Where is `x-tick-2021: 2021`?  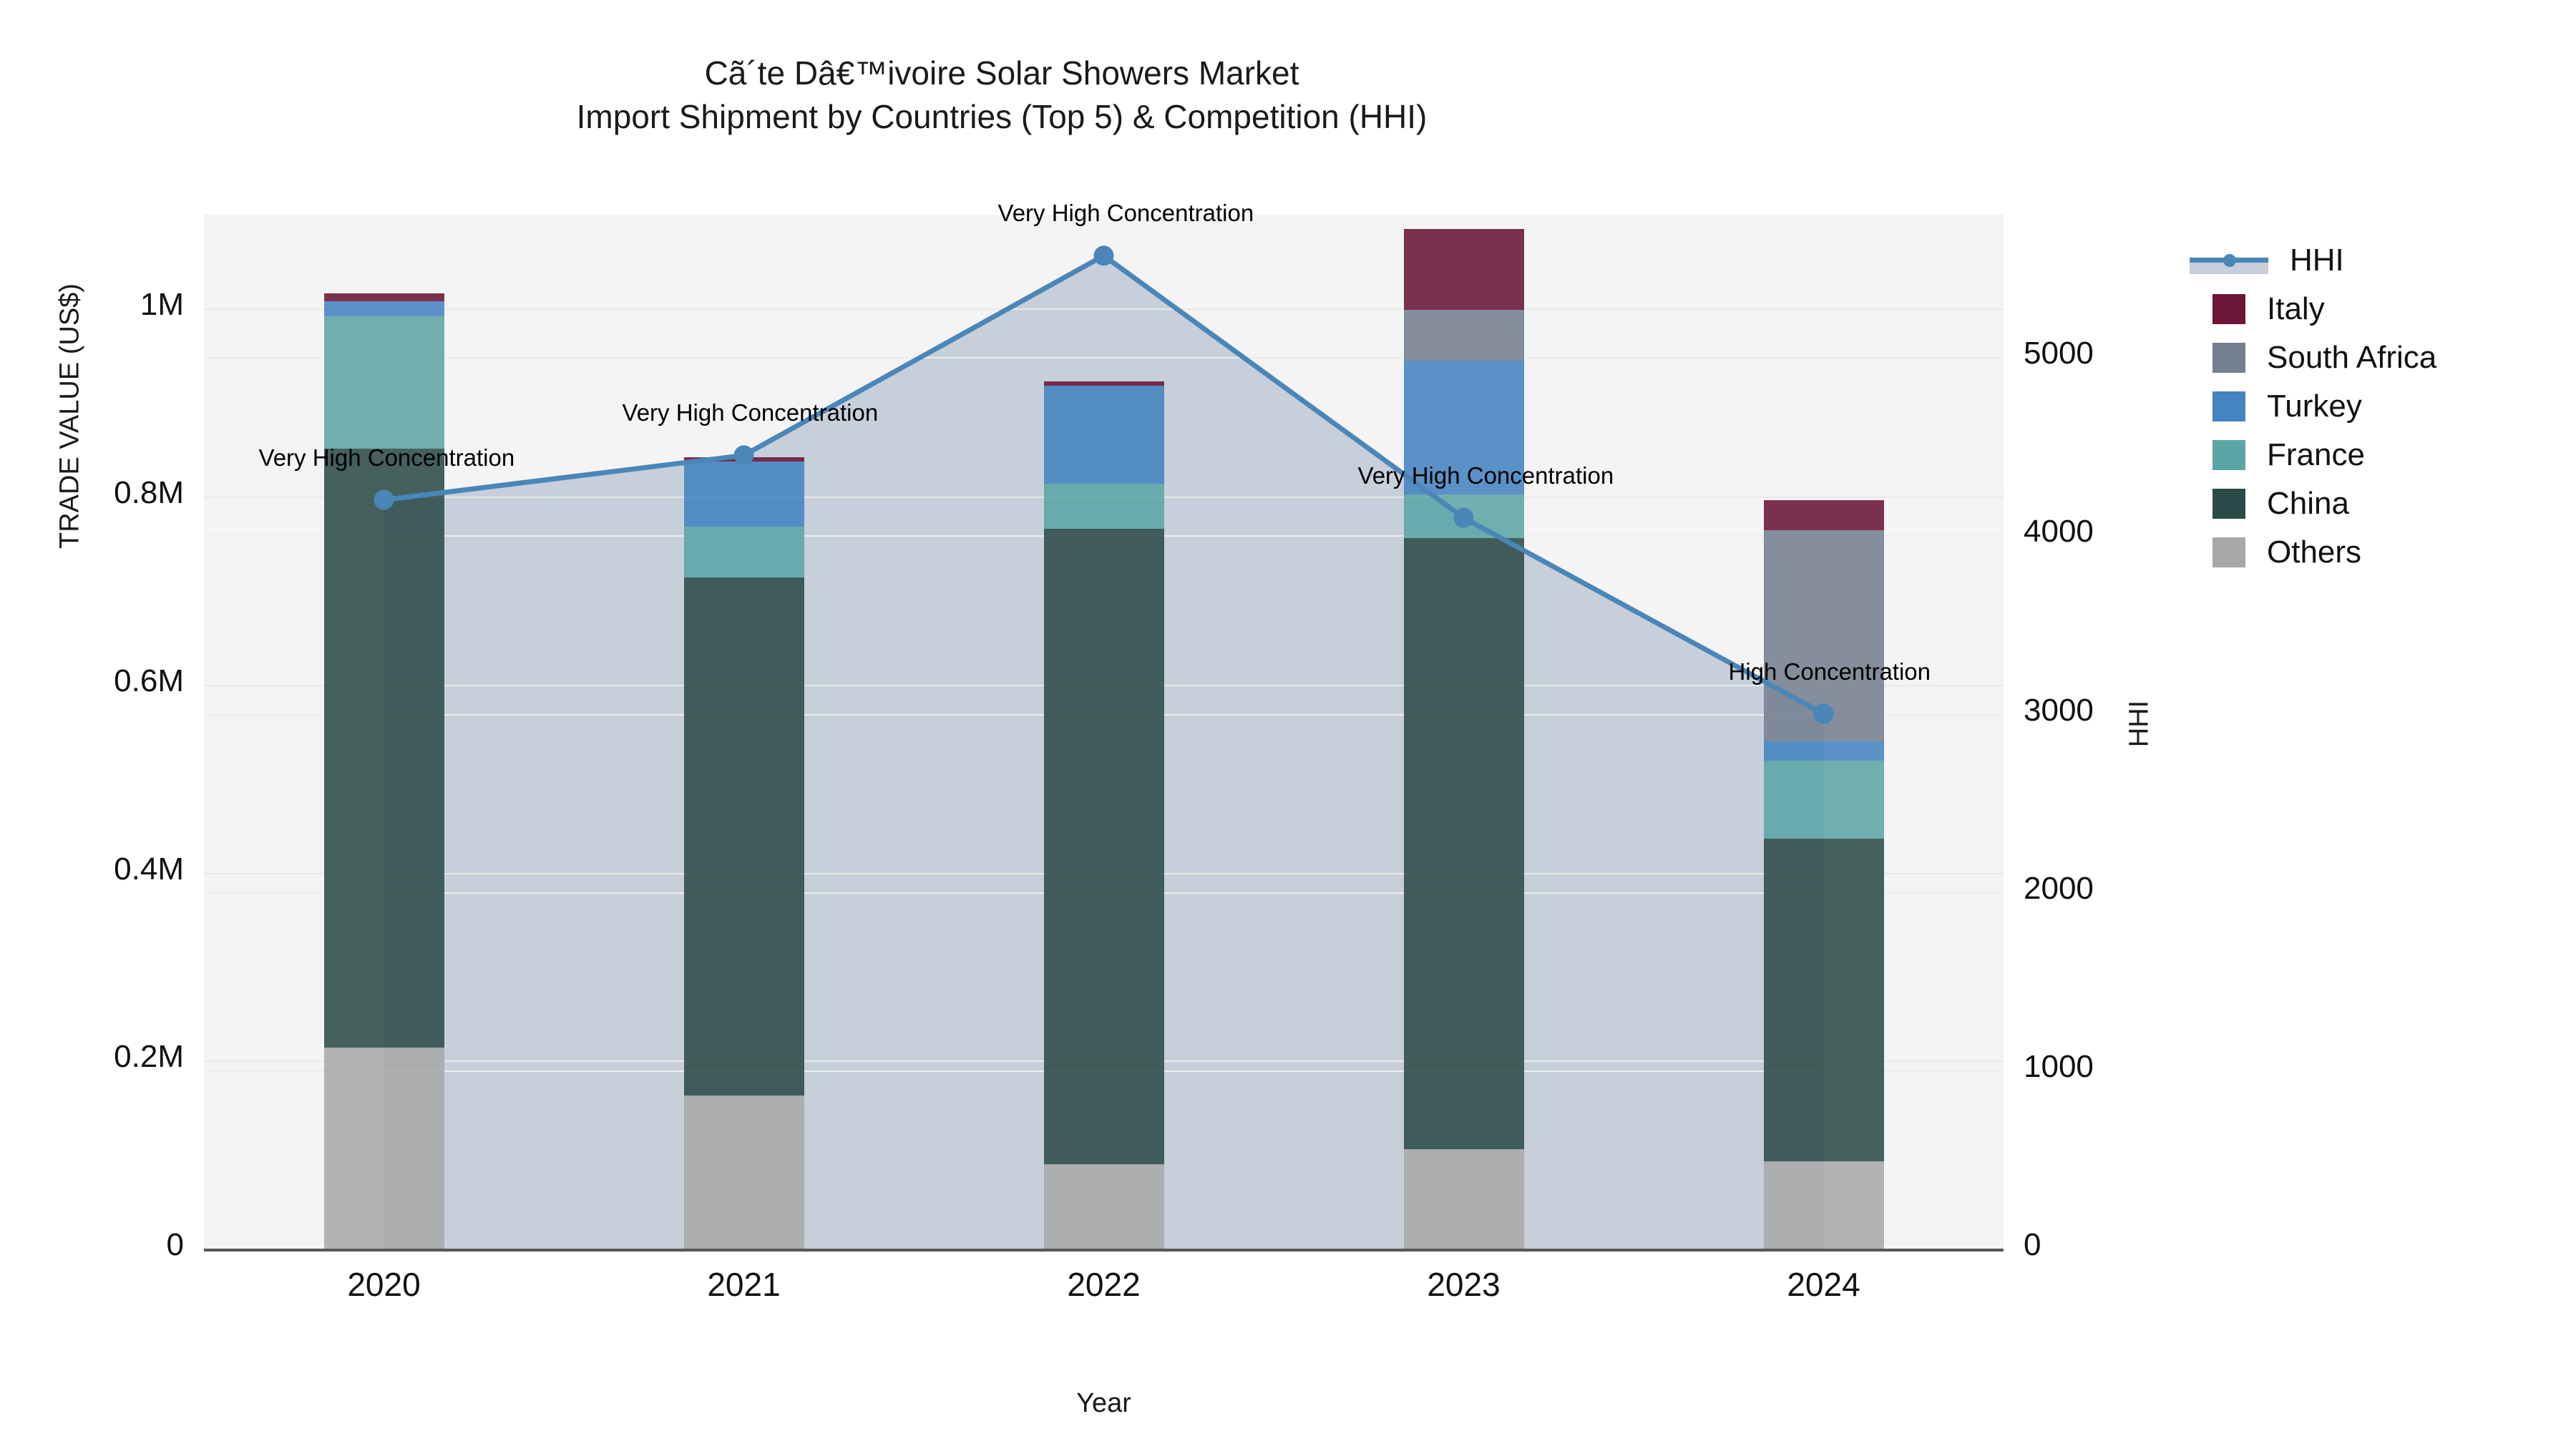 x-tick-2021: 2021 is located at coordinates (744, 1284).